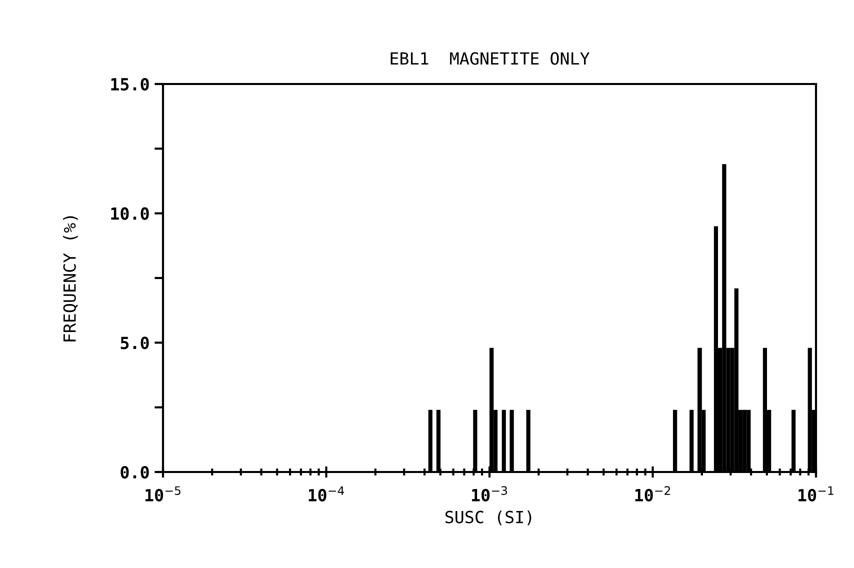 The width and height of the screenshot is (854, 568). I want to click on y-tick-label: 15.0, so click(130, 84).